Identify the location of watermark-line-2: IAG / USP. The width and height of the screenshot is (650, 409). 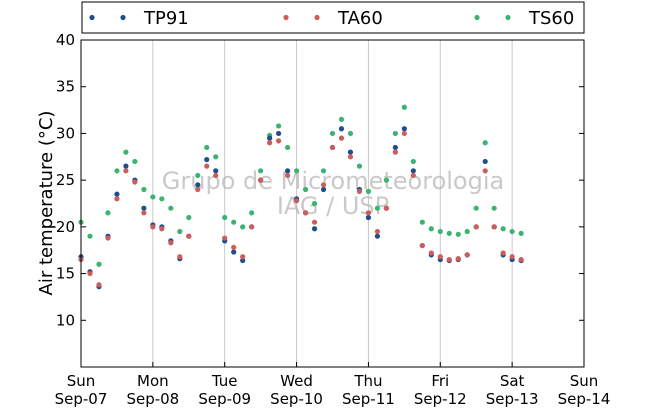
(333, 206).